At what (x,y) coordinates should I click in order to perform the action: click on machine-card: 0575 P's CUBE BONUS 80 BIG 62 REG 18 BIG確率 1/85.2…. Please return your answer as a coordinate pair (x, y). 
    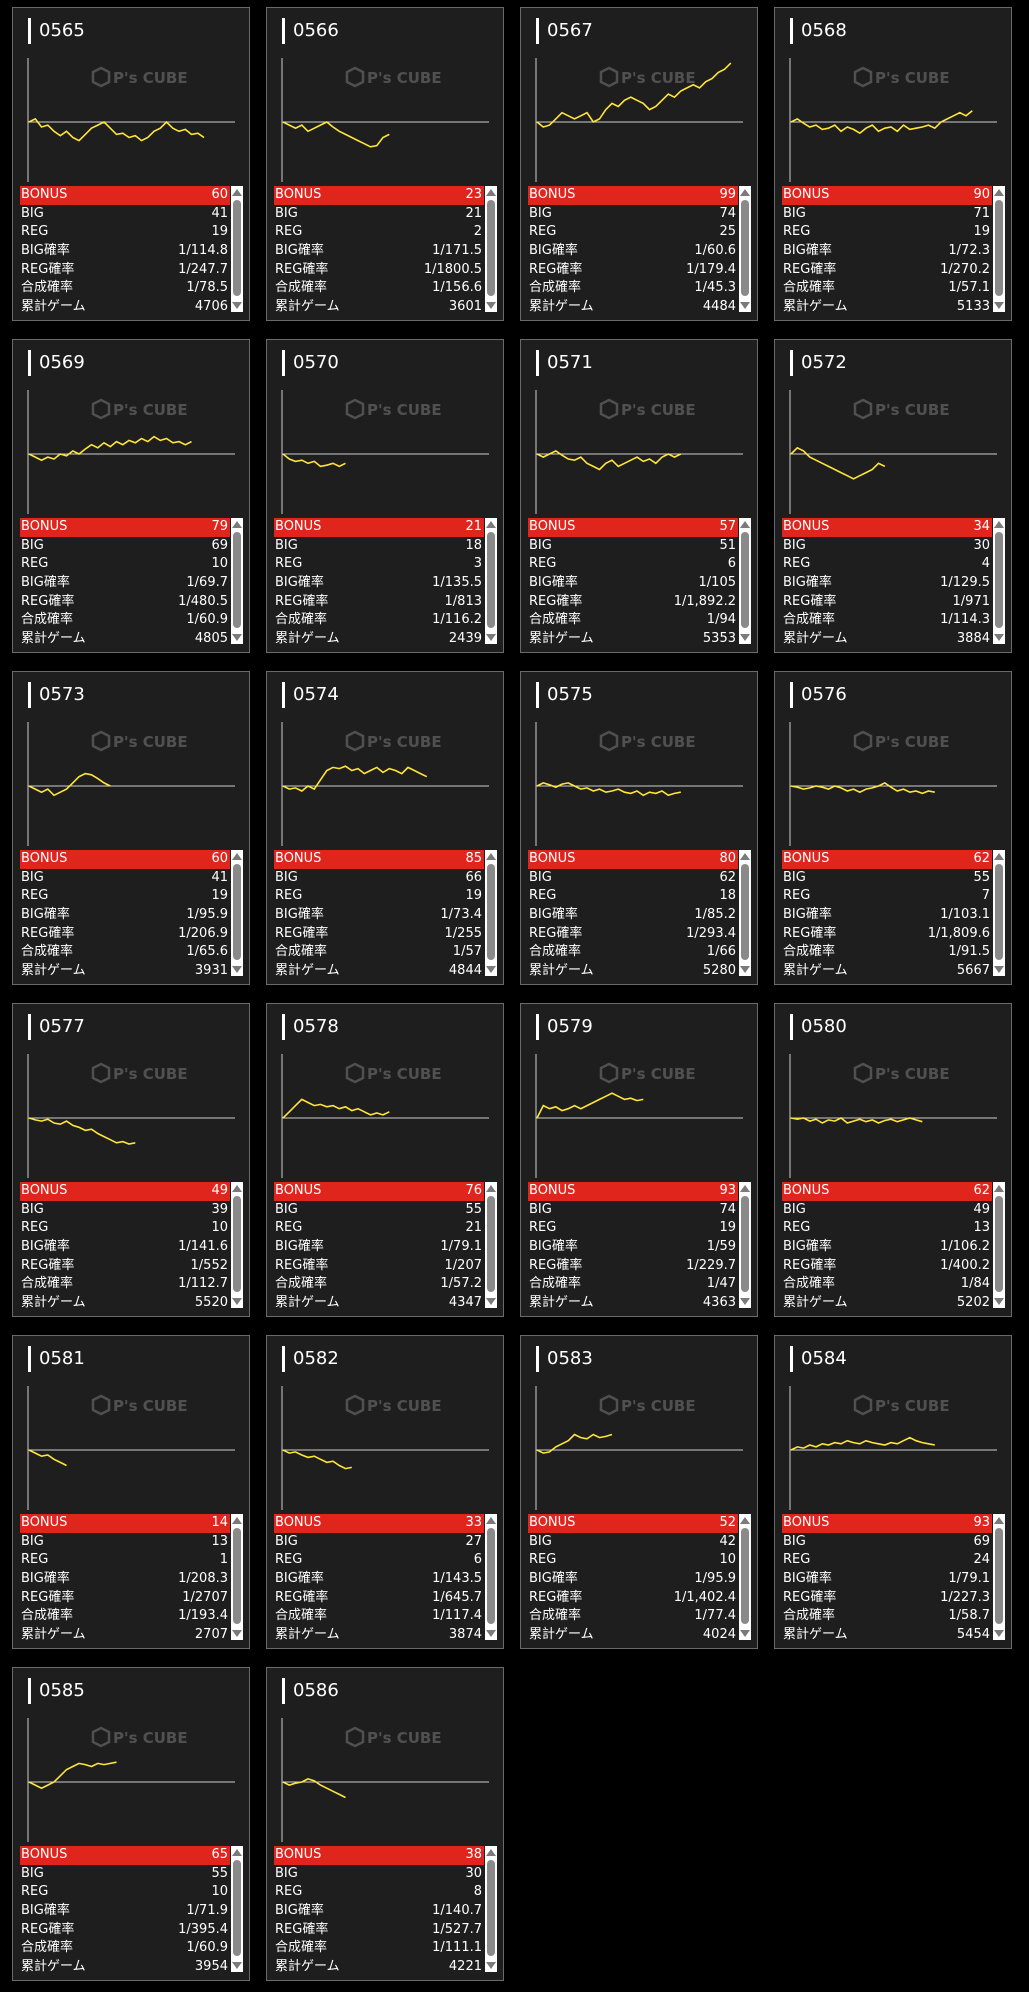
    Looking at the image, I should click on (639, 828).